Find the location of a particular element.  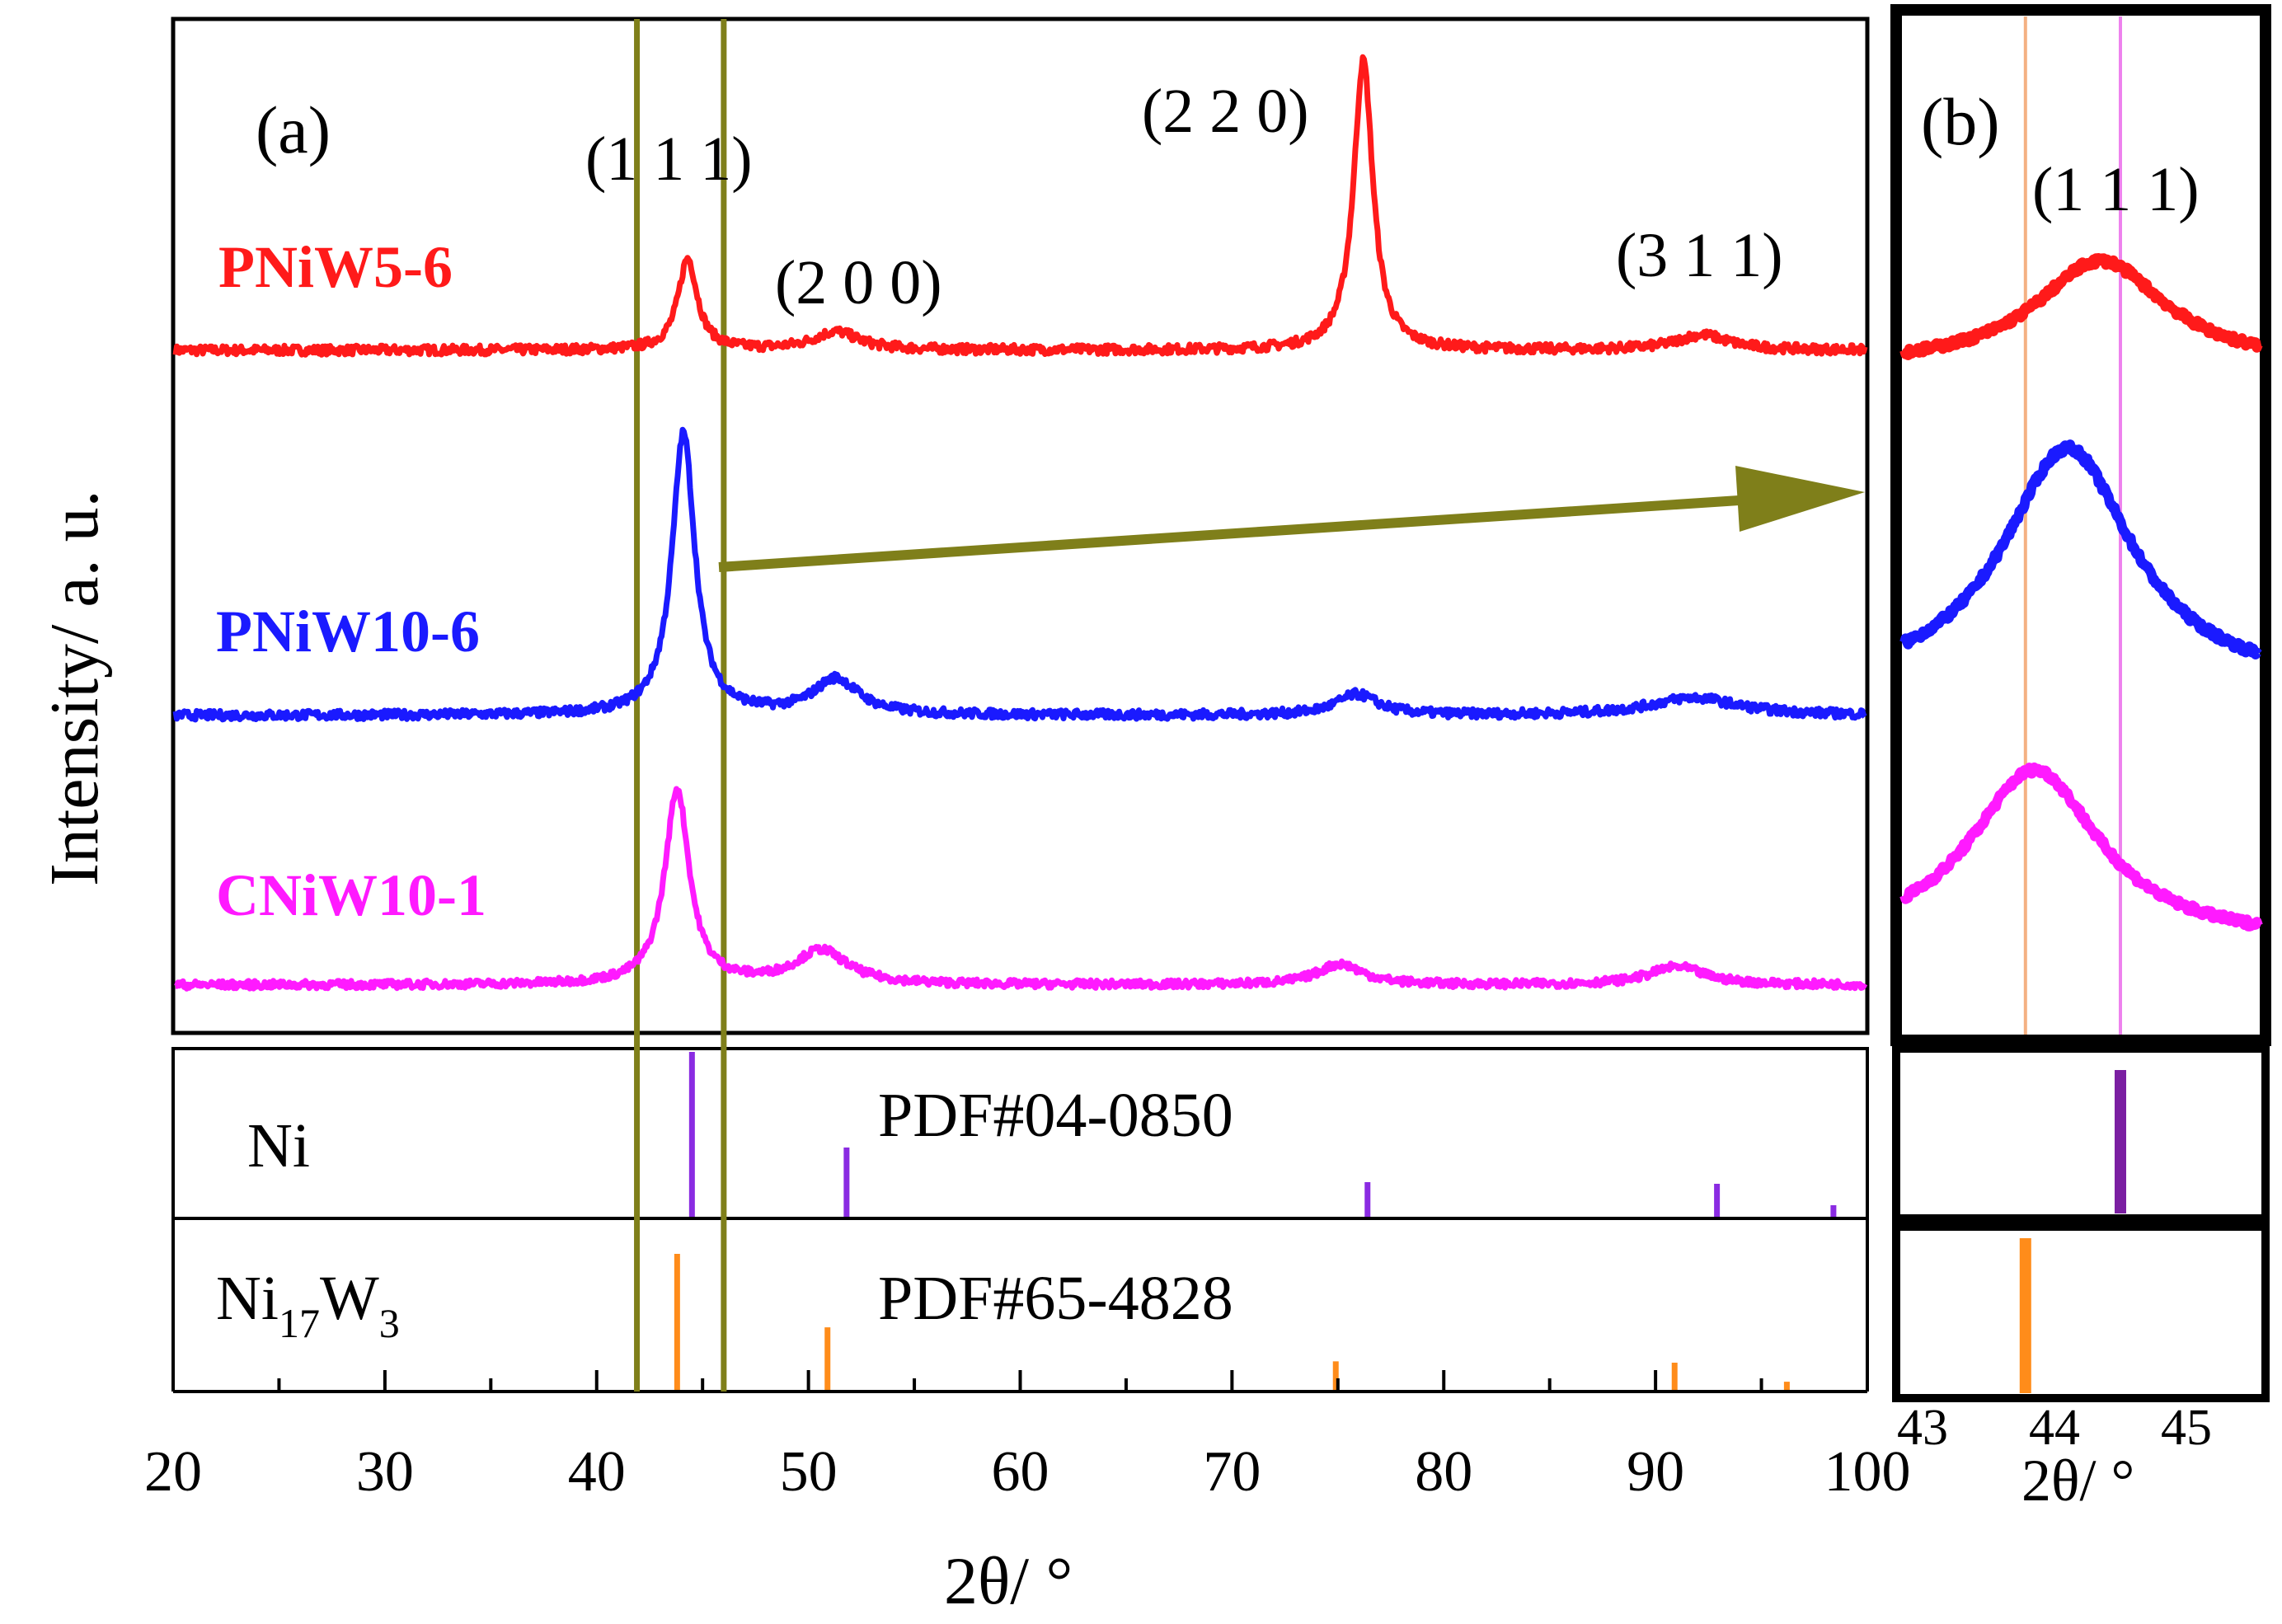

ref-ni17w3-w: W is located at coordinates (349, 1299).